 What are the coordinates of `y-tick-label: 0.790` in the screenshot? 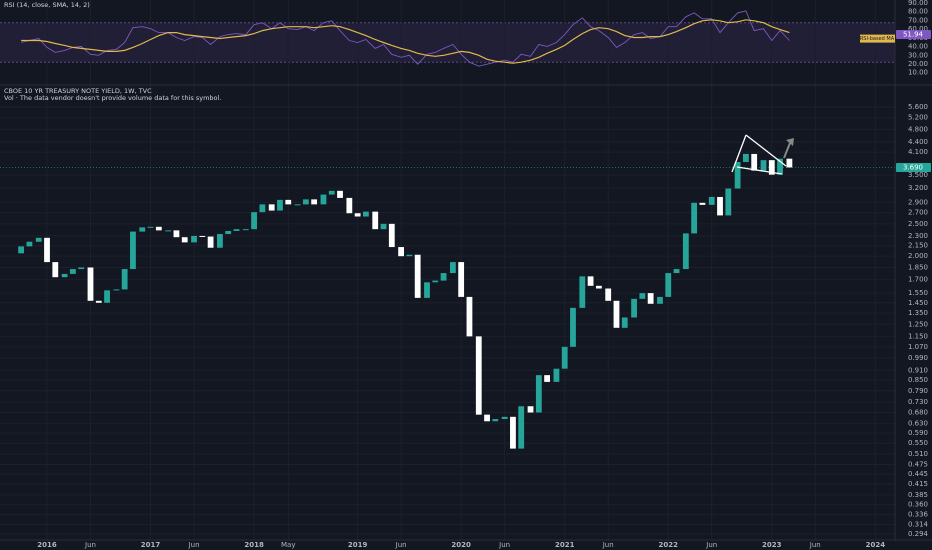 It's located at (918, 391).